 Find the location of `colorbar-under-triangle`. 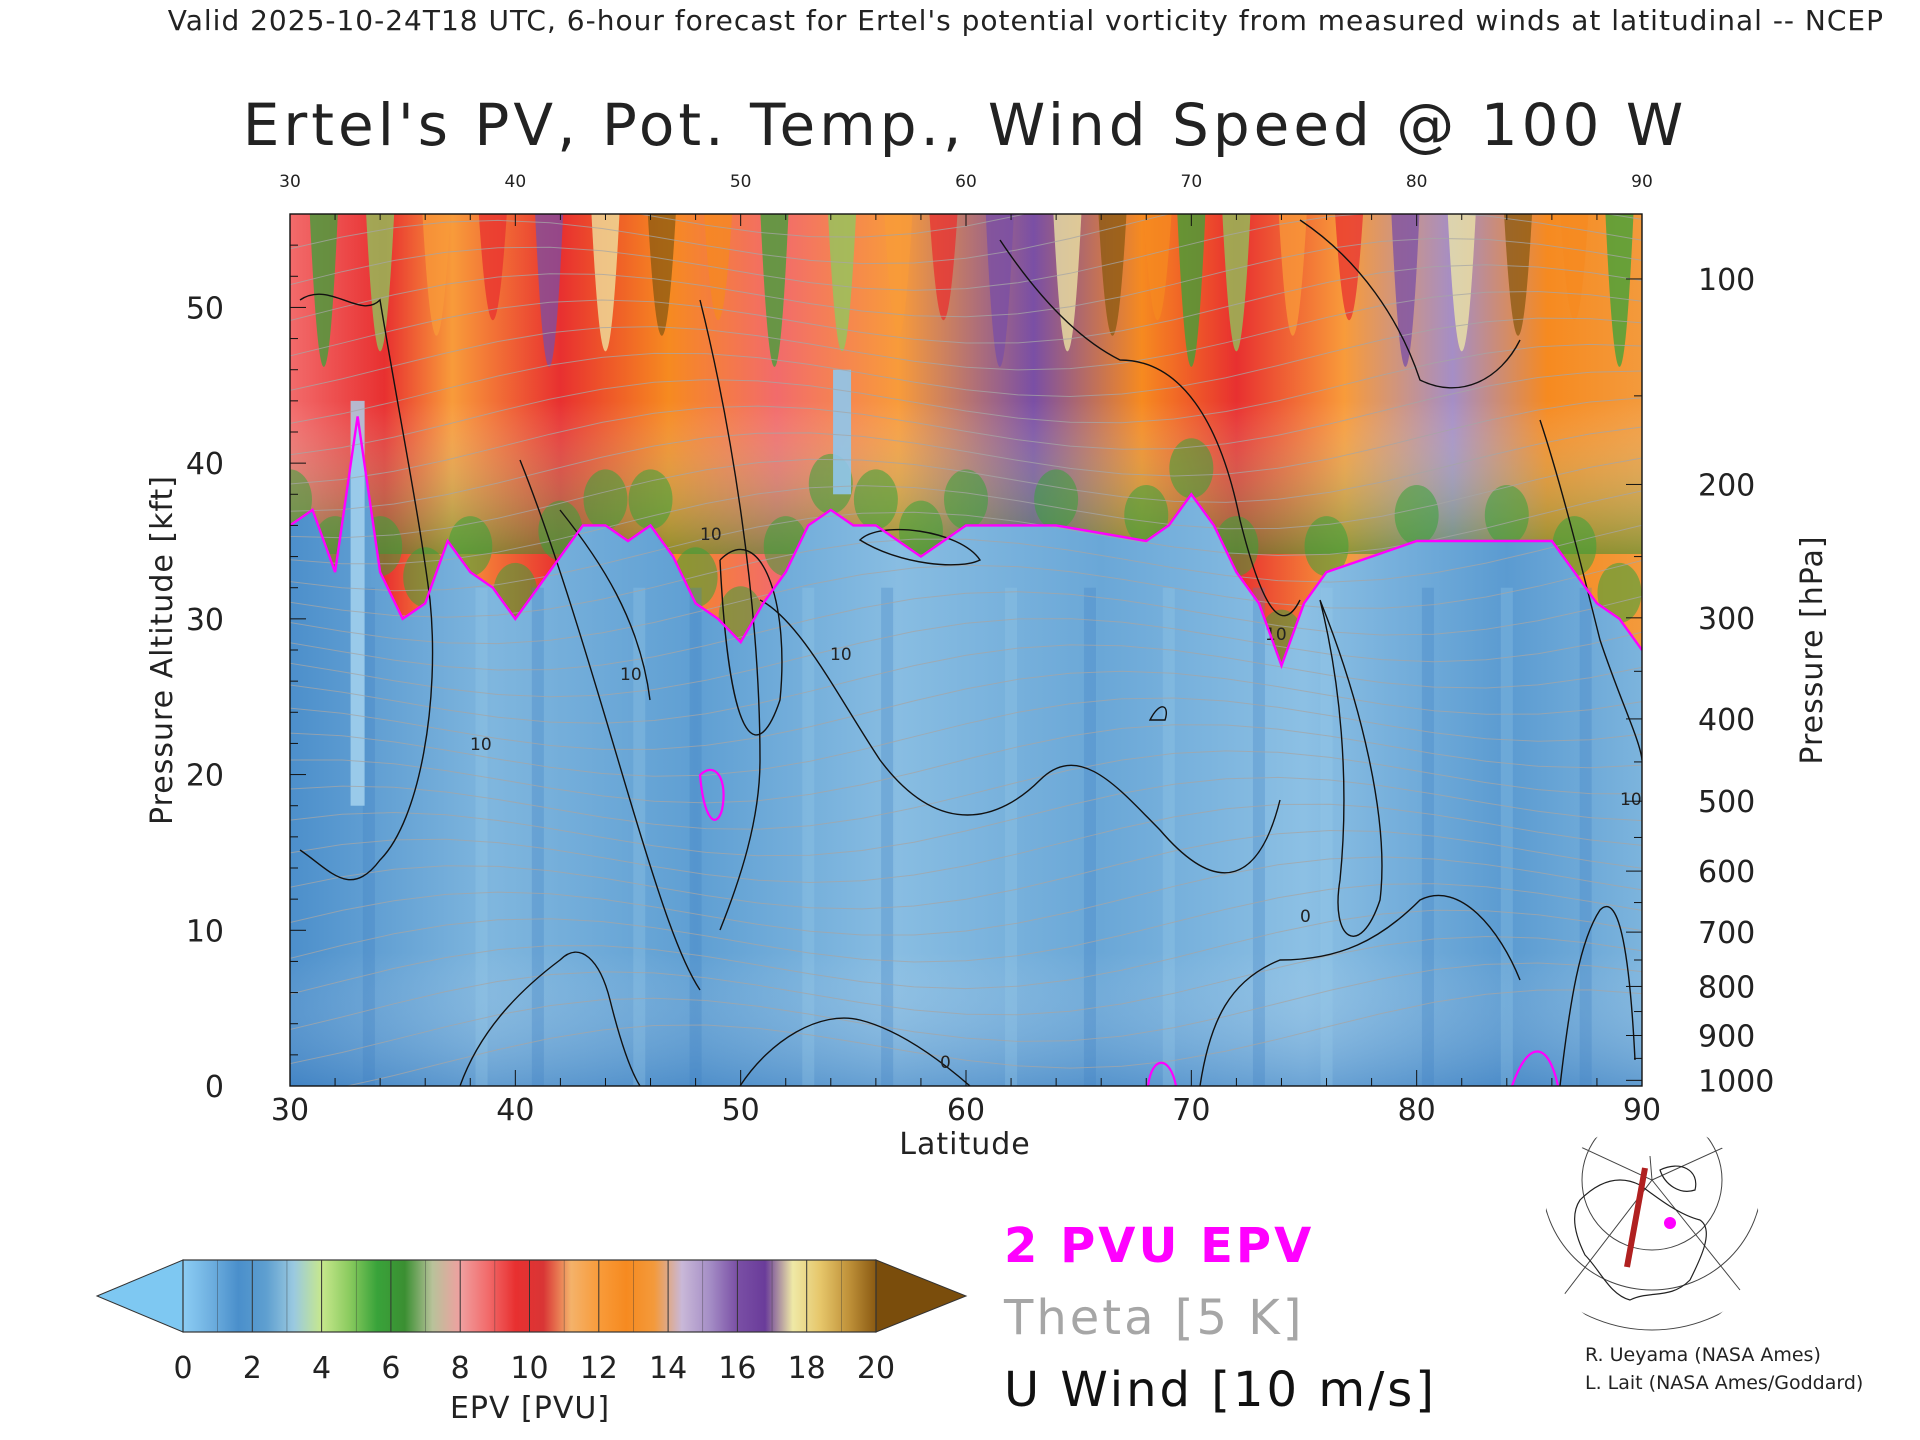

colorbar-under-triangle is located at coordinates (139, 1296).